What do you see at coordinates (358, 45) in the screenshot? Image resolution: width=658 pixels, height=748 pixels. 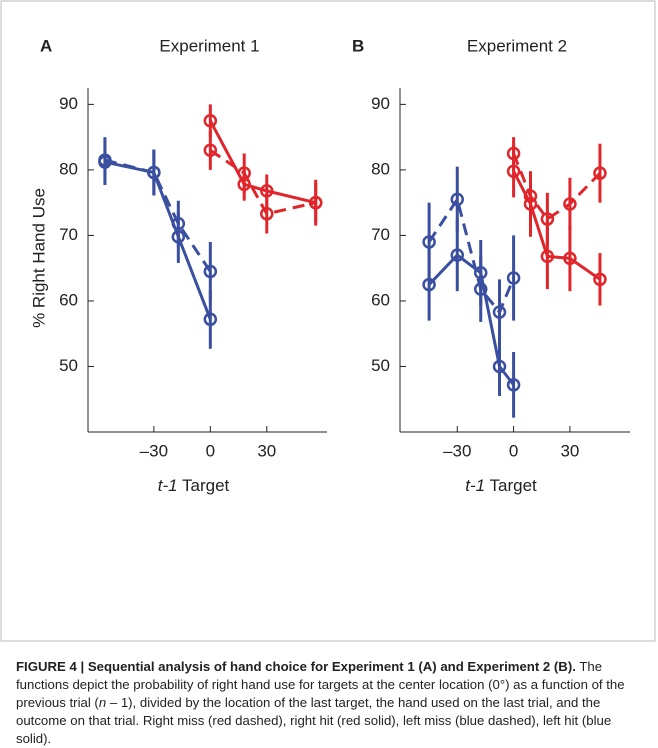 I see `panel-label: B` at bounding box center [358, 45].